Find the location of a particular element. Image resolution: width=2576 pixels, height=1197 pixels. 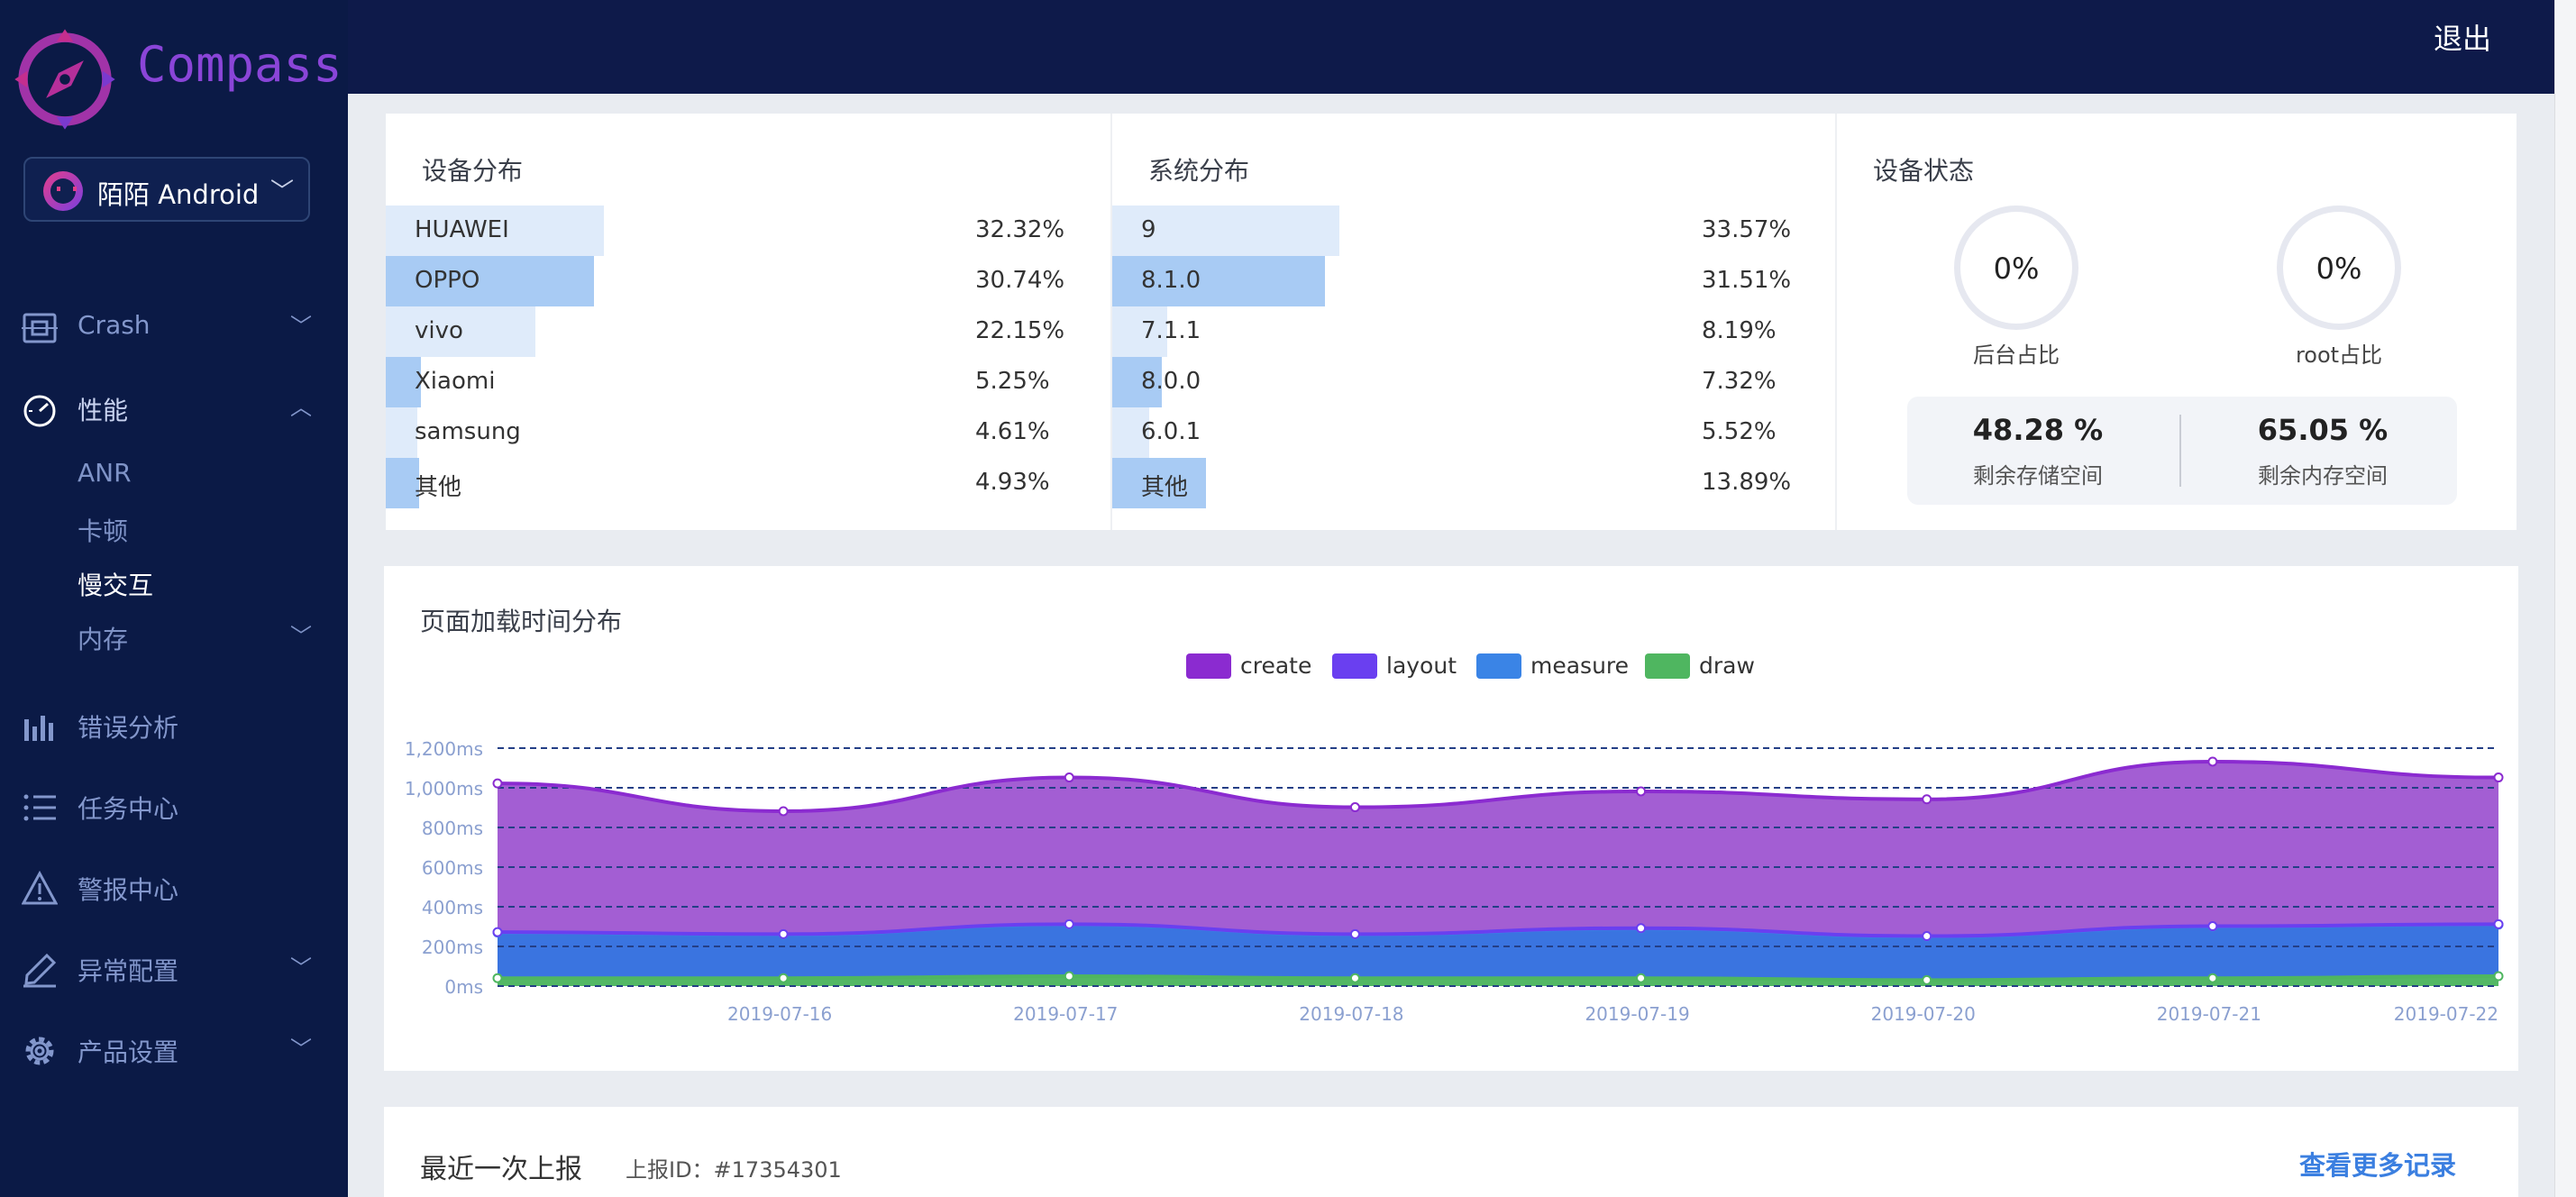

storage-free-value: 48.28 % is located at coordinates (2038, 430).